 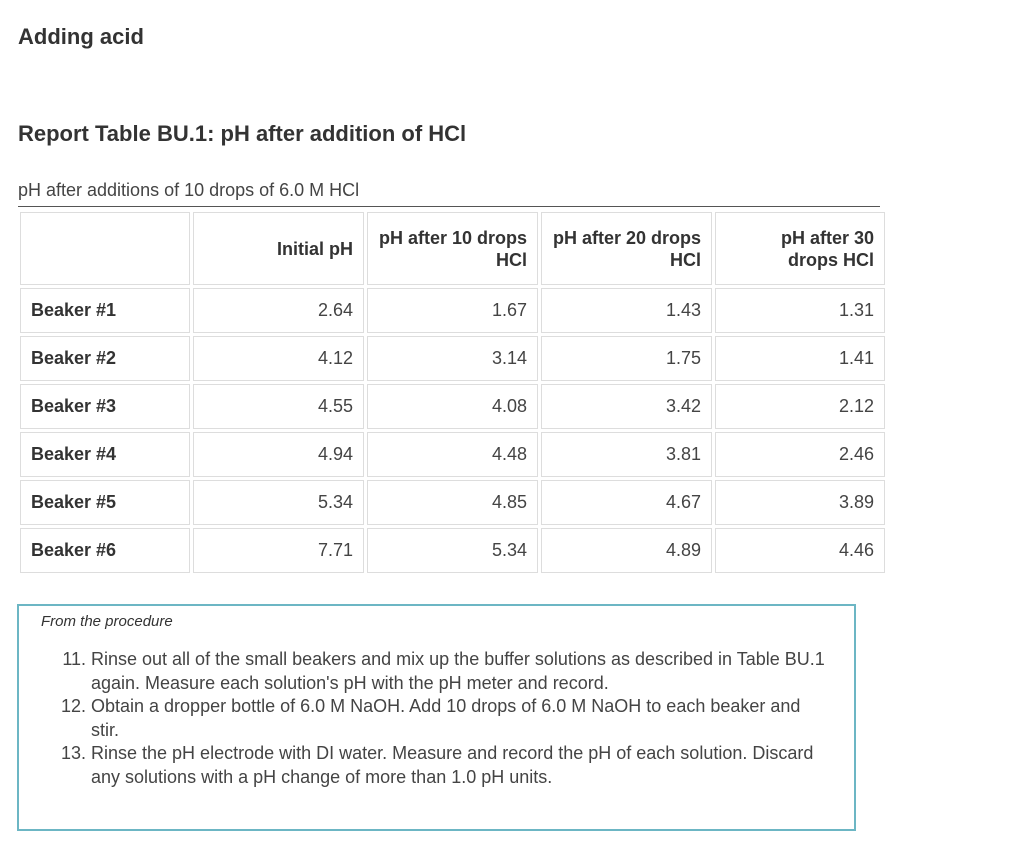 What do you see at coordinates (105, 358) in the screenshot?
I see `row-label: Beaker #2` at bounding box center [105, 358].